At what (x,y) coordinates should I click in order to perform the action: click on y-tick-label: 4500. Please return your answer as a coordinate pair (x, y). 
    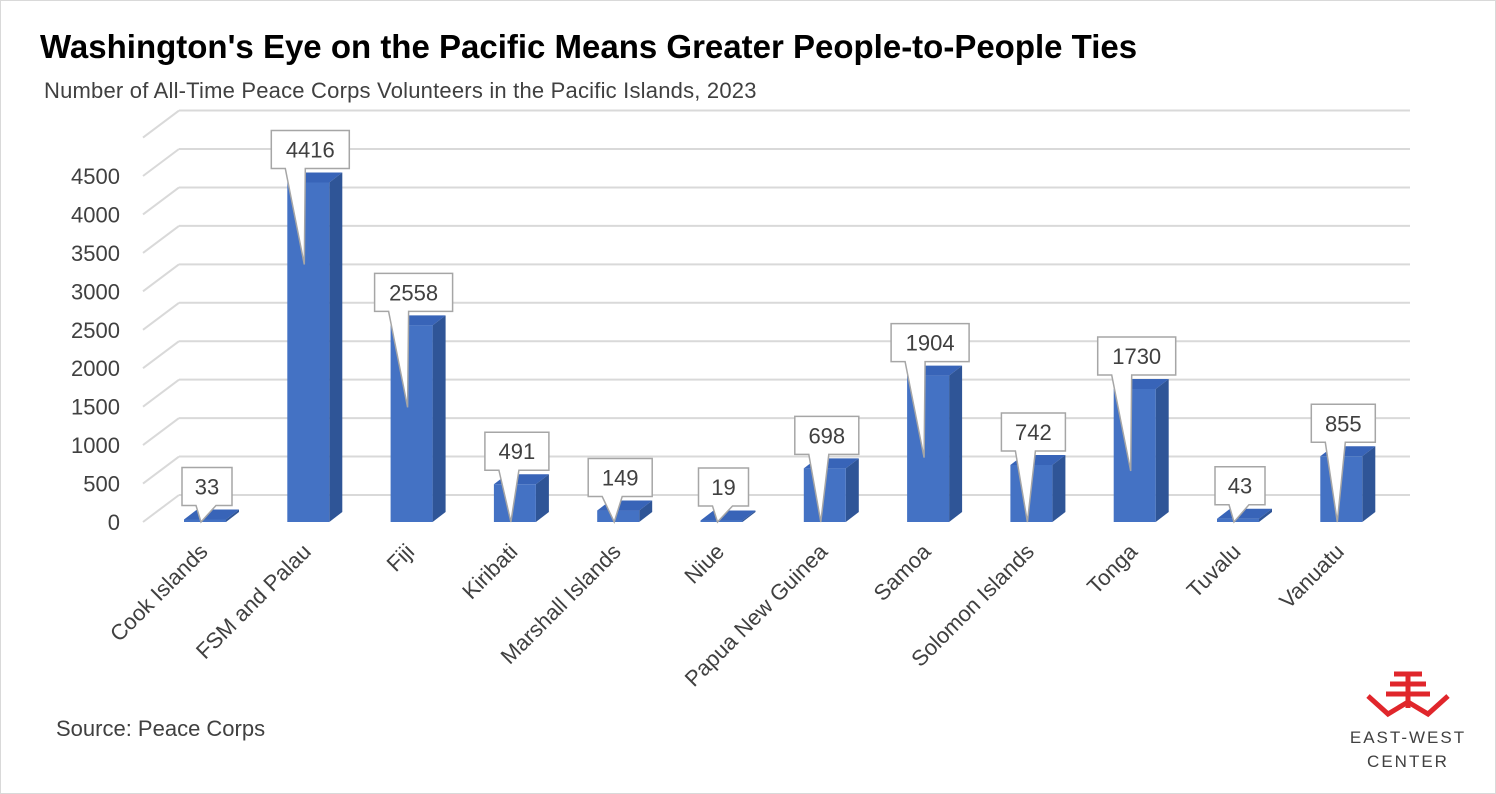
    Looking at the image, I should click on (95, 176).